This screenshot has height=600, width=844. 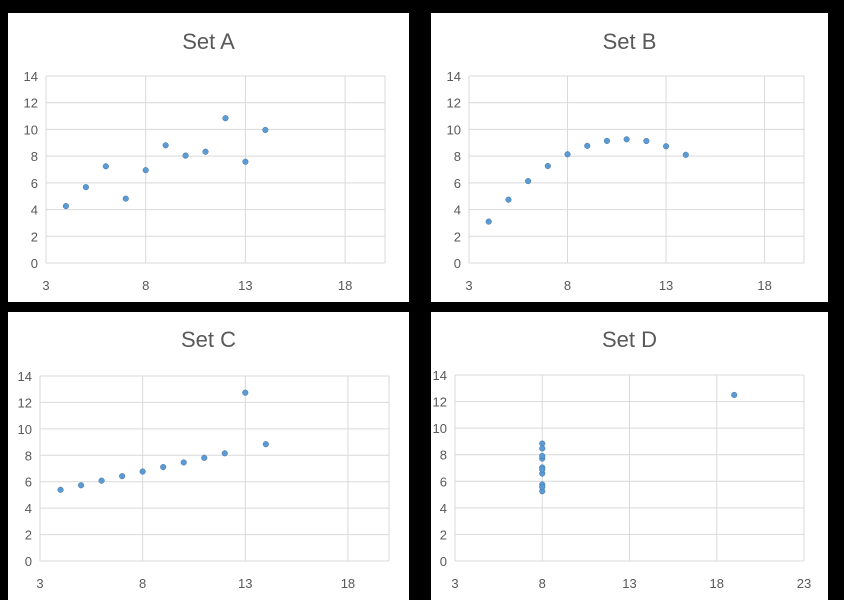 I want to click on chart-title: Set B, so click(x=629, y=41).